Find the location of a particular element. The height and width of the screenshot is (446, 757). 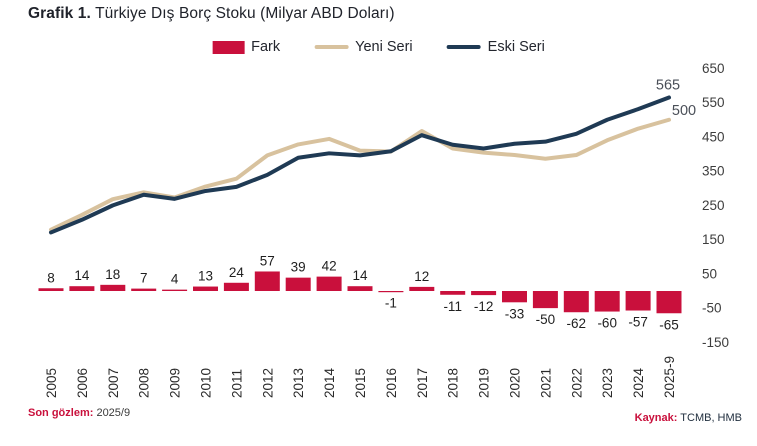

y-tick-label: 250 is located at coordinates (713, 205).